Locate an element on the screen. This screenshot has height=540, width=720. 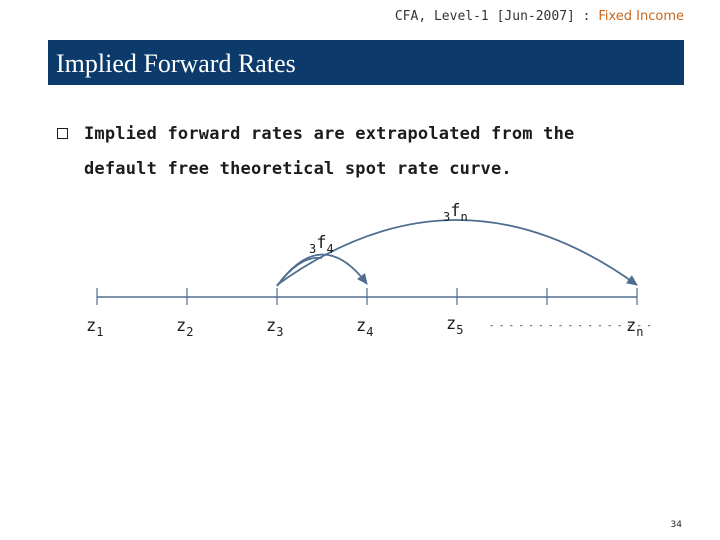
spot-rate-labels: z1 z2 z3 z4 z5 zn is located at coordinates (364, 326).